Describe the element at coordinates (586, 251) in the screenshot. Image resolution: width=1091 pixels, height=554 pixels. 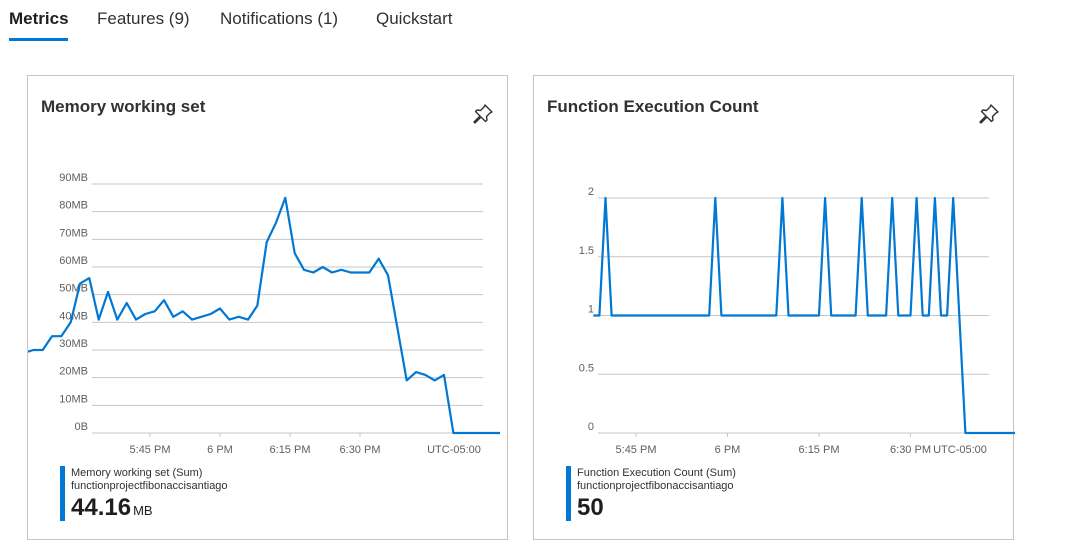
I see `y-tick-label: 1.5` at that location.